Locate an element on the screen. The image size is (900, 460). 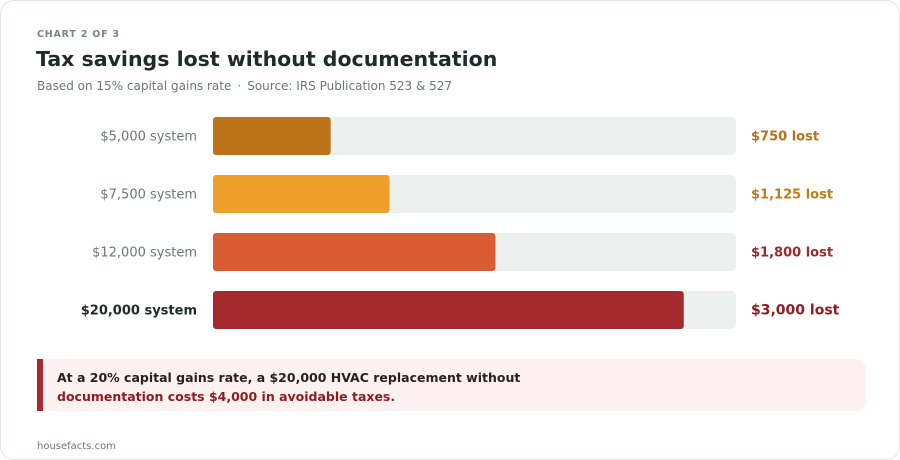
category-label: $7,500 system is located at coordinates (148, 195).